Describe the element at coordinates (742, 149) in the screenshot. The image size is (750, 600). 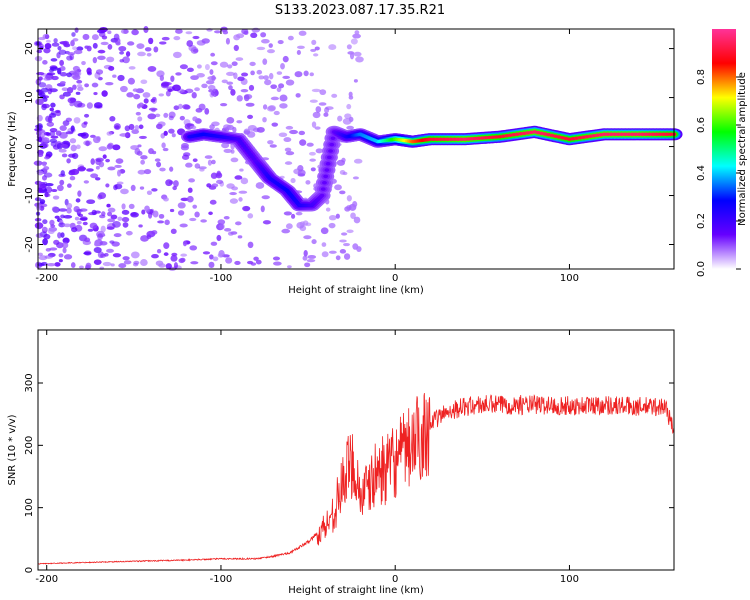
I see `colorbar-label: Normalized spectral amplitude` at that location.